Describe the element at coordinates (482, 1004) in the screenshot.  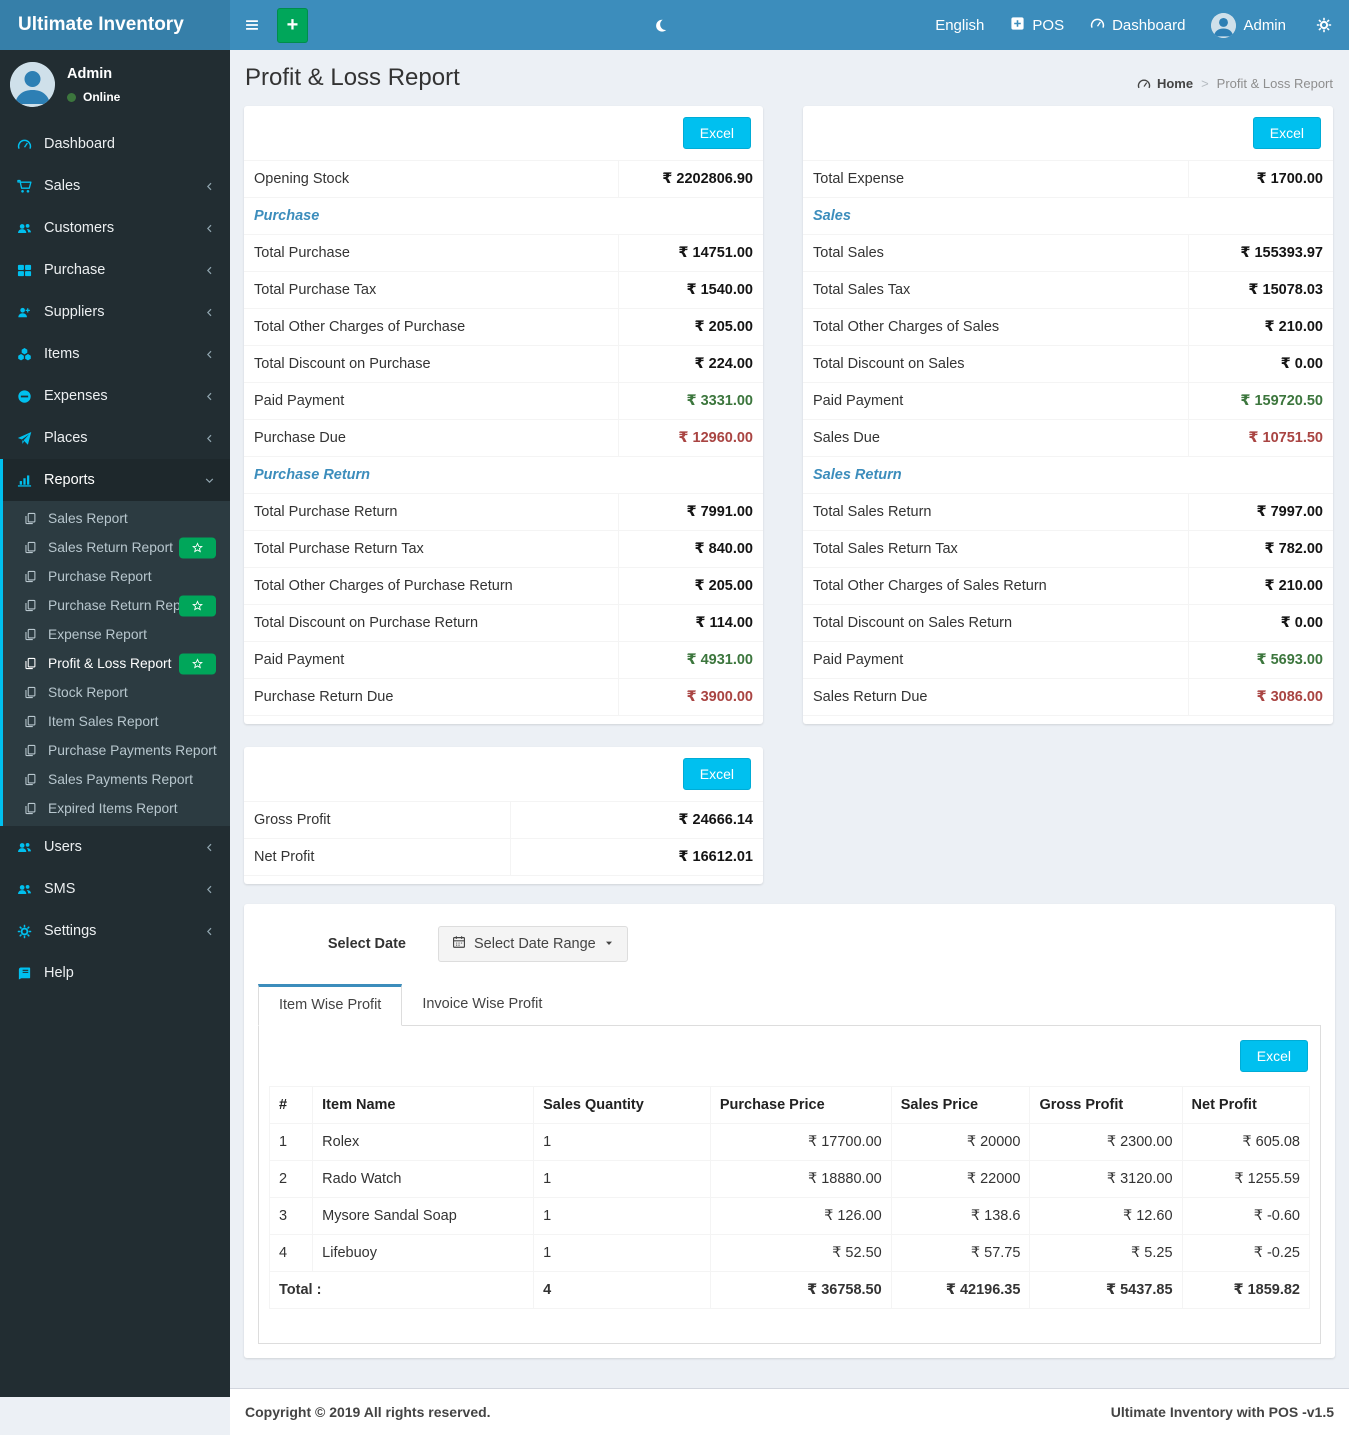
I see `tab-invoice-wise-profit: Invoice Wise Profit` at that location.